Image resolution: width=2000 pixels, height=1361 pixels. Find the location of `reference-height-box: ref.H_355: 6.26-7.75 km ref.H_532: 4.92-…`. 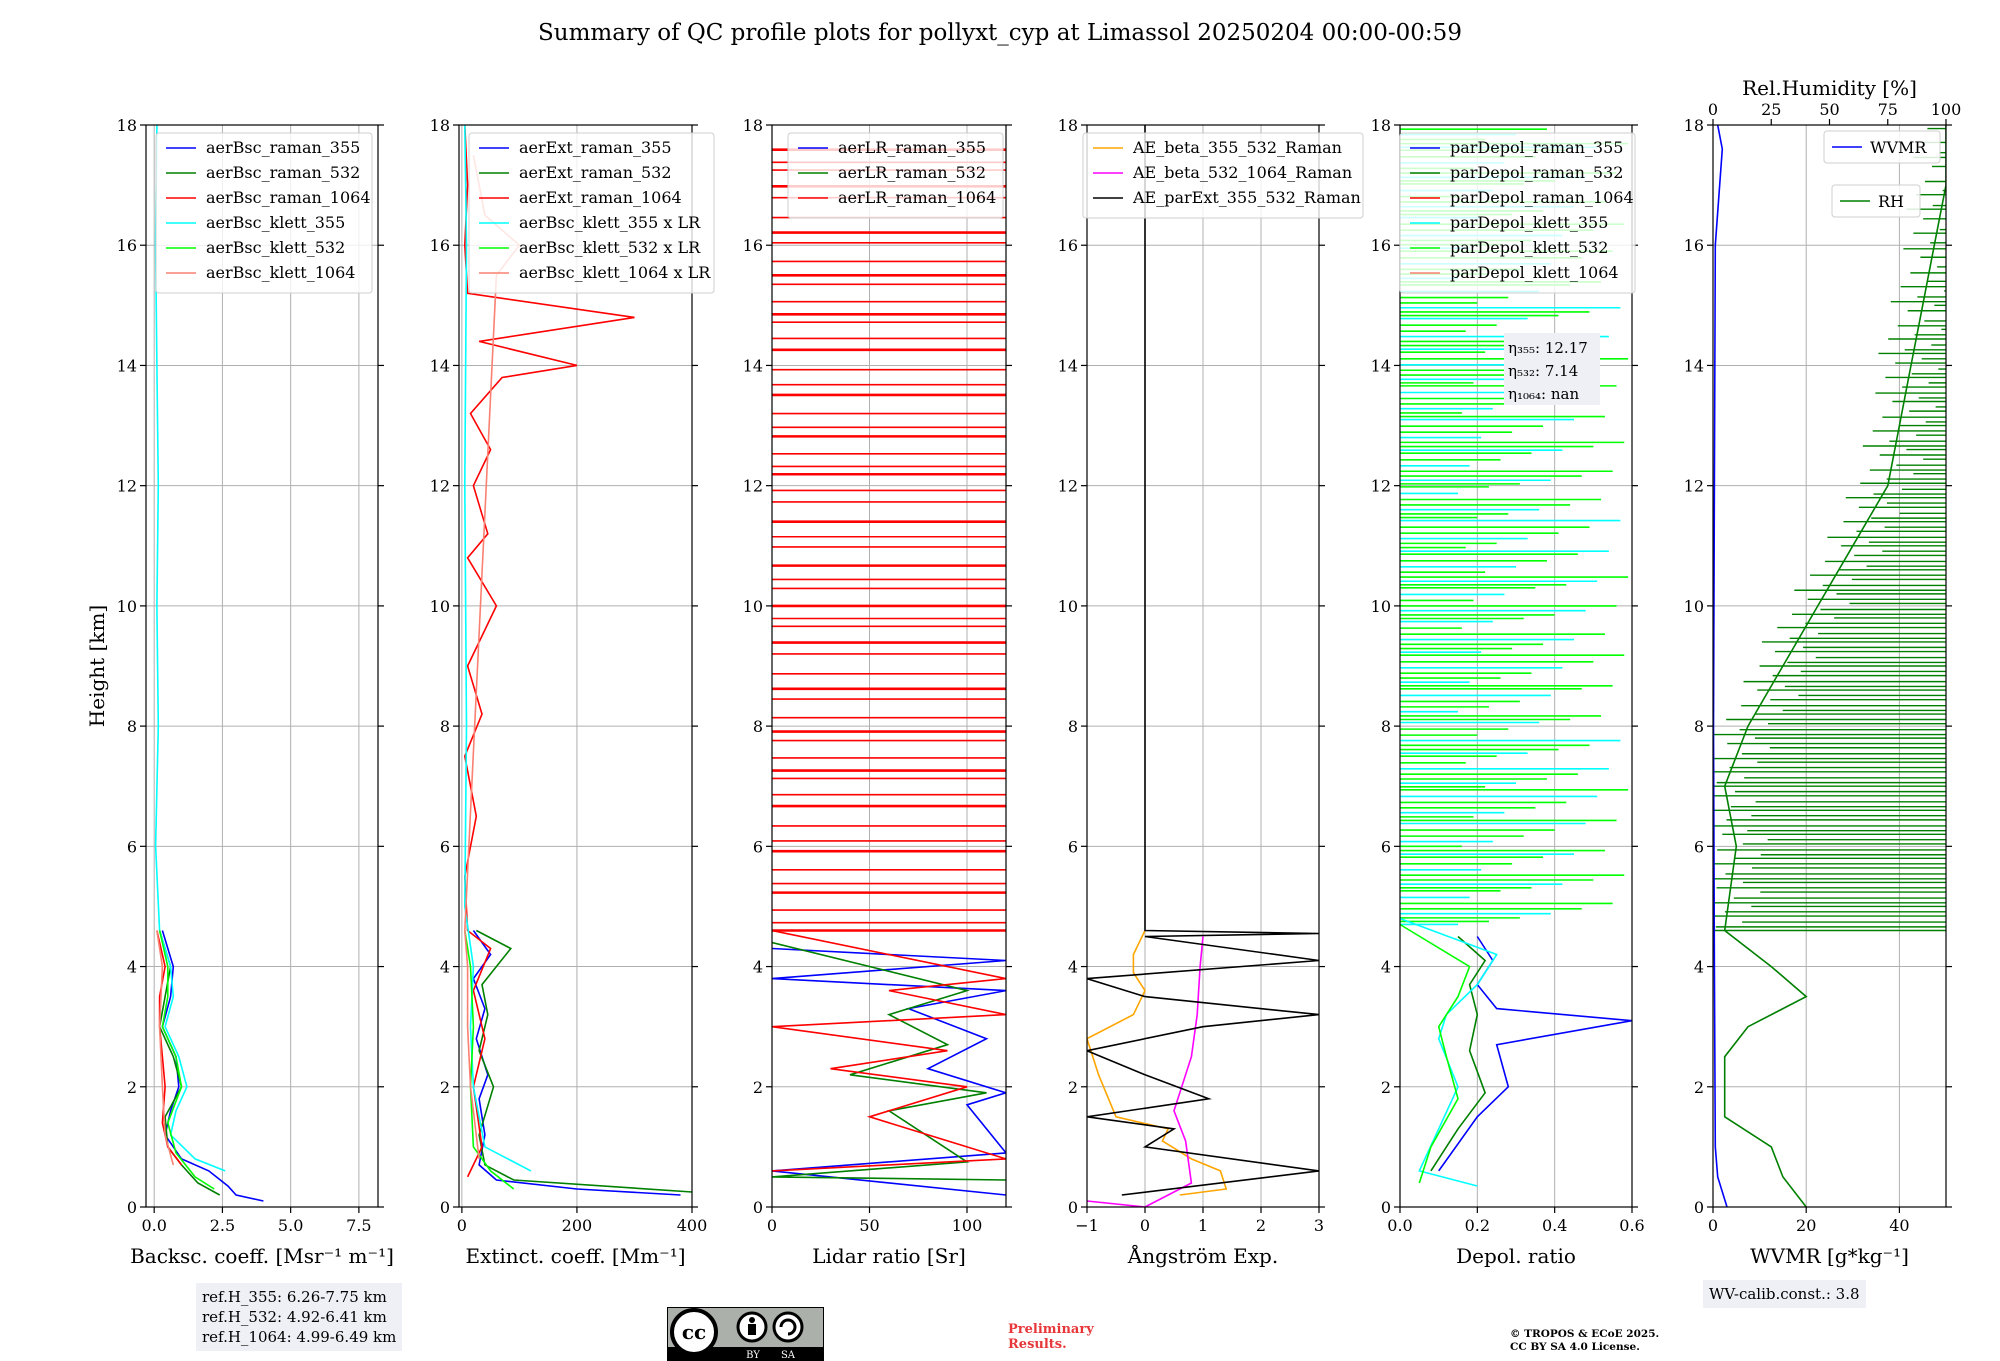

reference-height-box: ref.H_355: 6.26-7.75 km ref.H_532: 4.92-… is located at coordinates (299, 1317).